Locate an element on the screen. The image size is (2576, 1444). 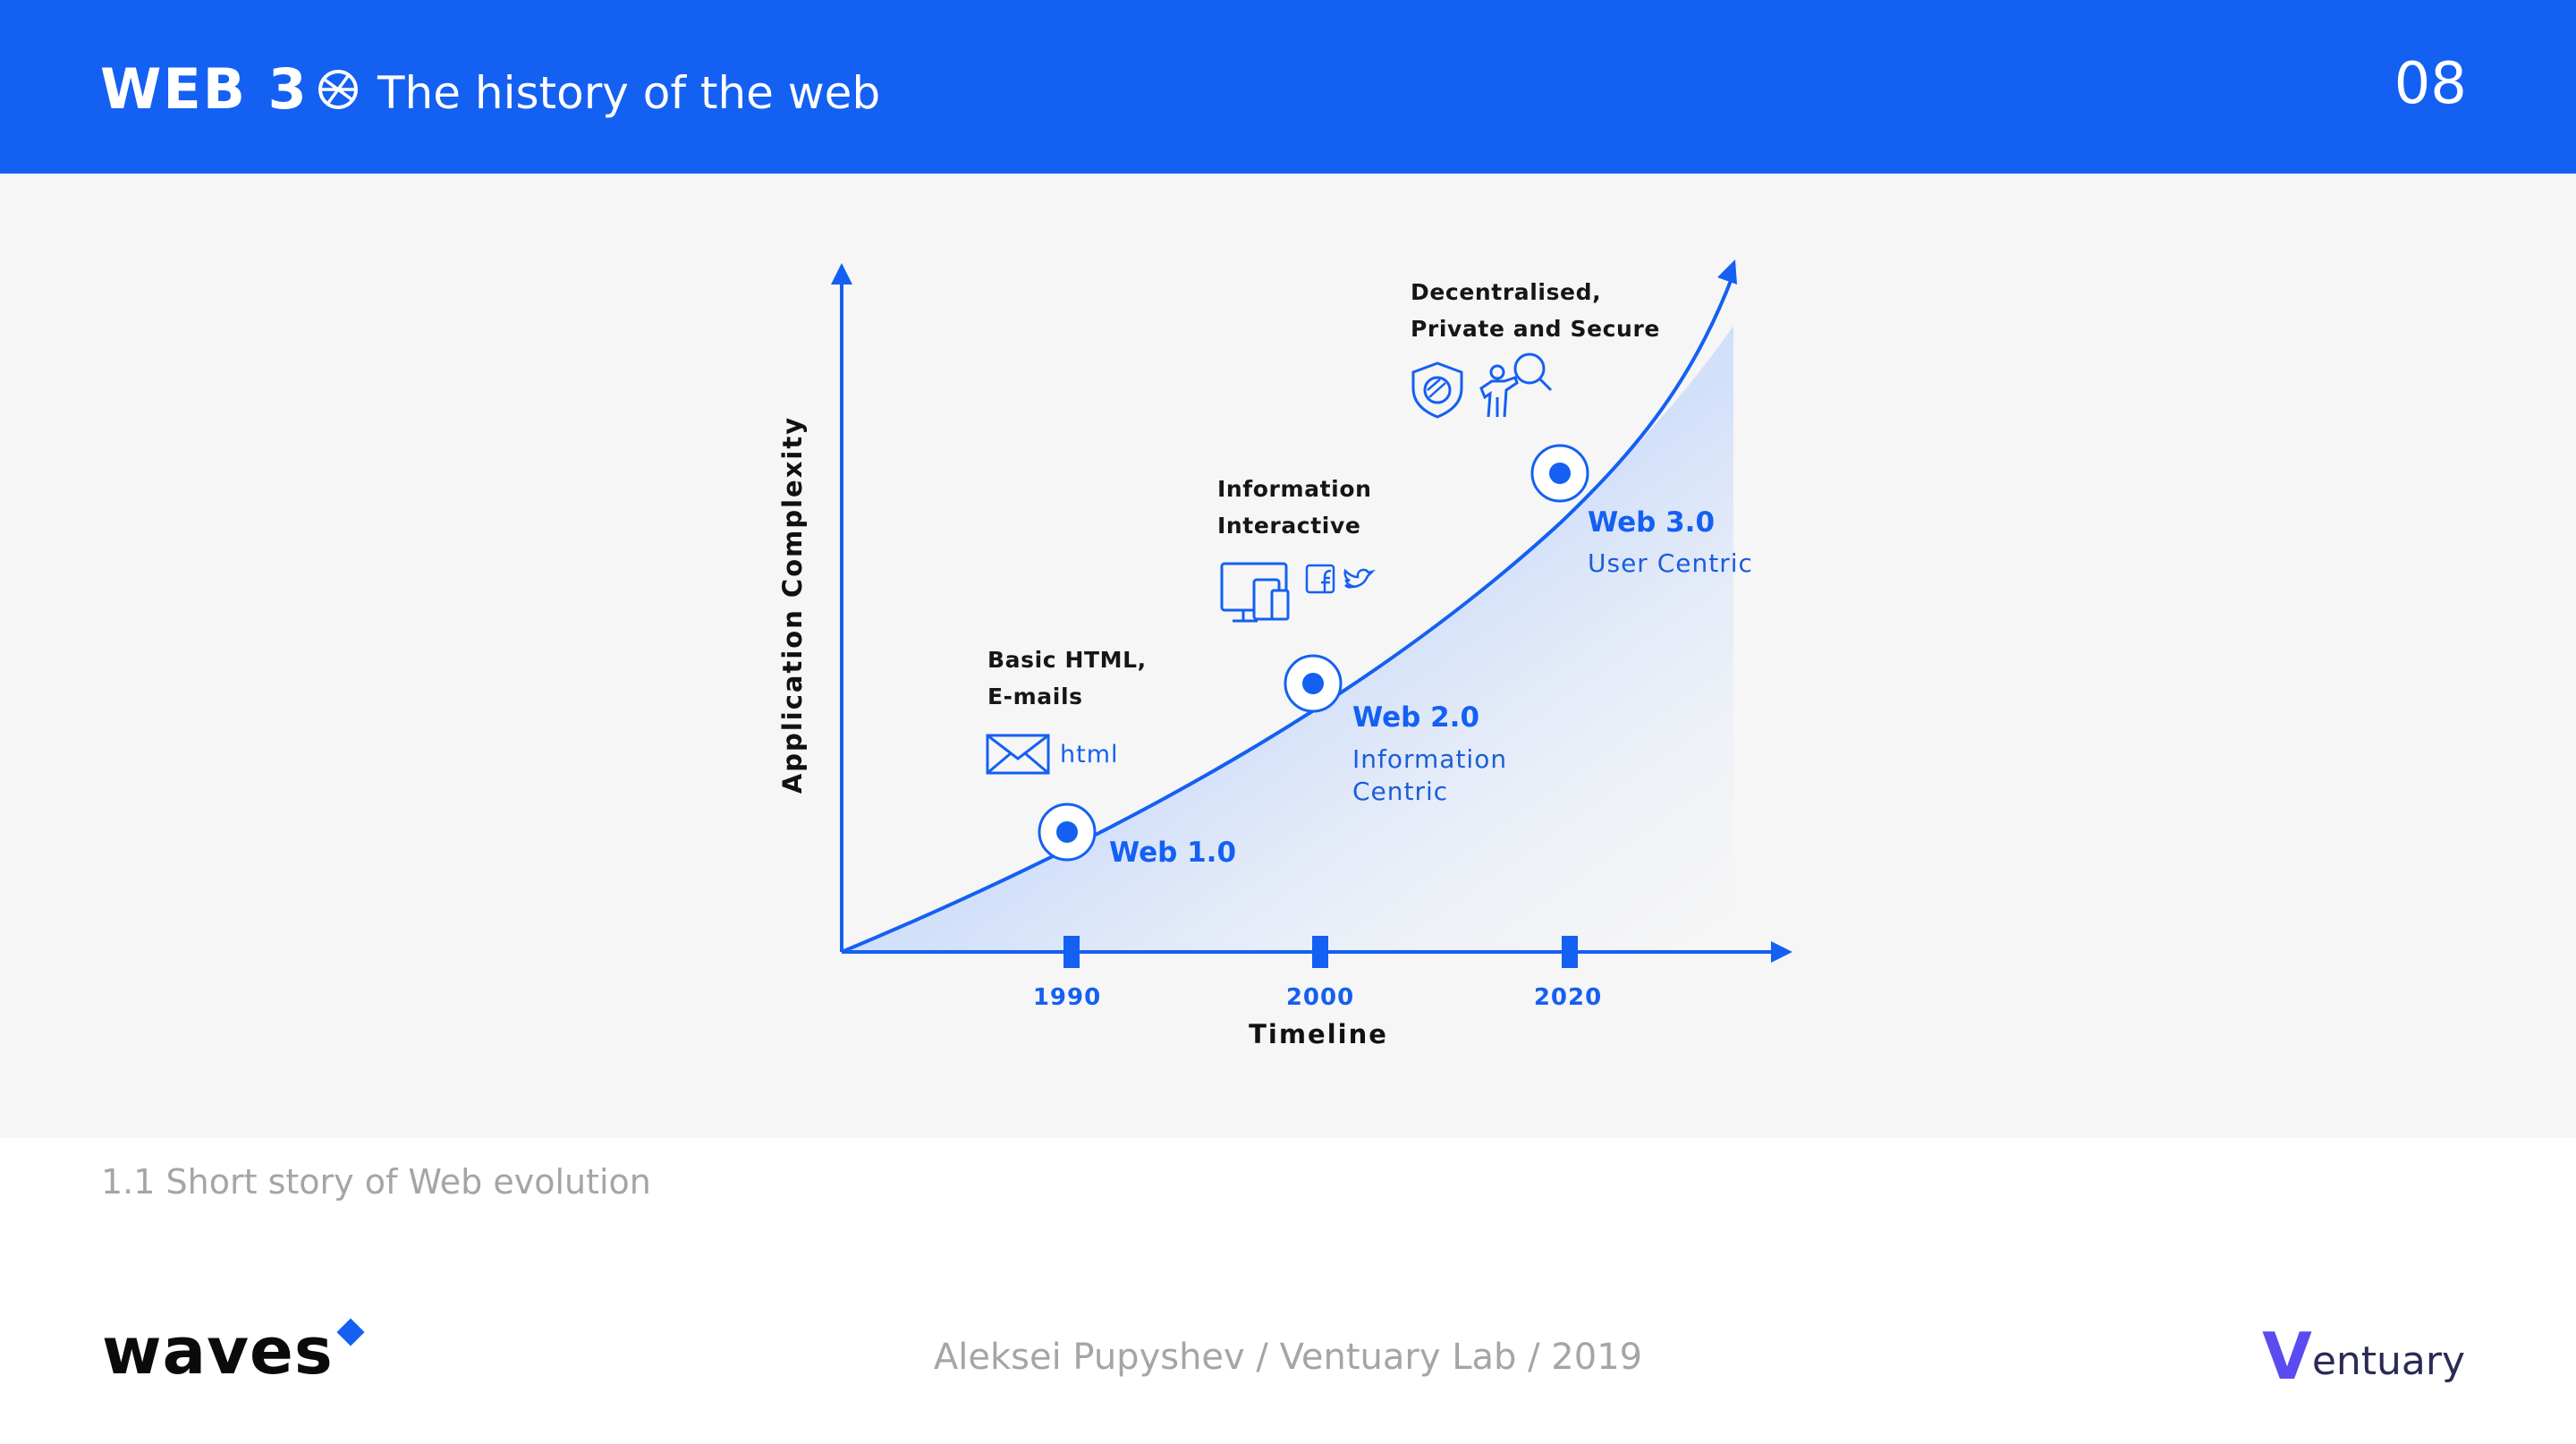
growth-area is located at coordinates (1287, 639).